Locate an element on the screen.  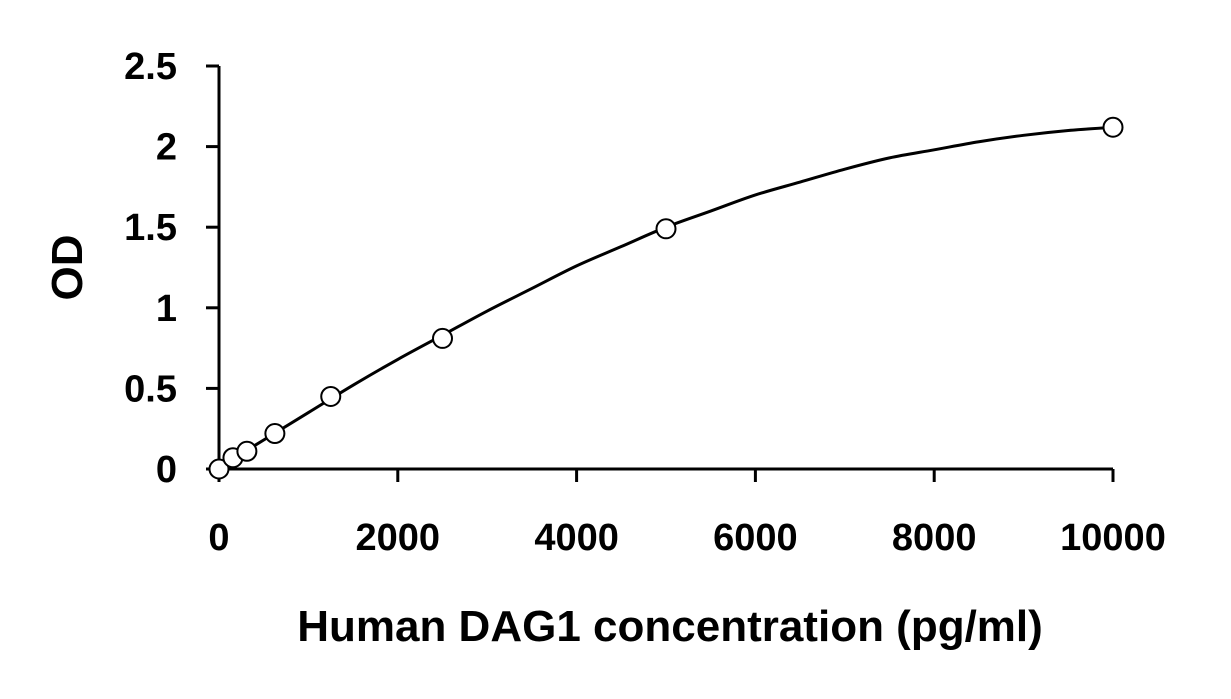
y-ticks: 0 0.5 1 1.5 2 2.5 is located at coordinates (171, 268).